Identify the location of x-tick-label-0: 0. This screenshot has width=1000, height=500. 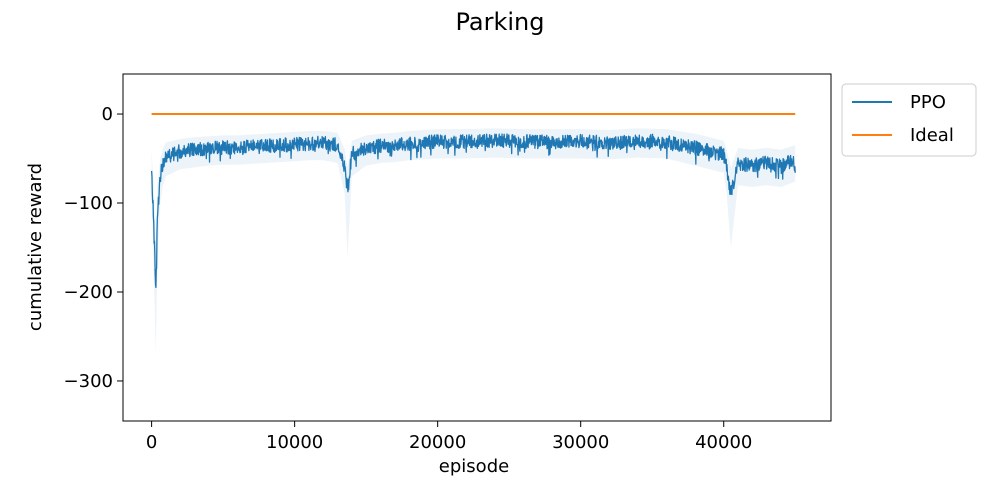
(151, 442).